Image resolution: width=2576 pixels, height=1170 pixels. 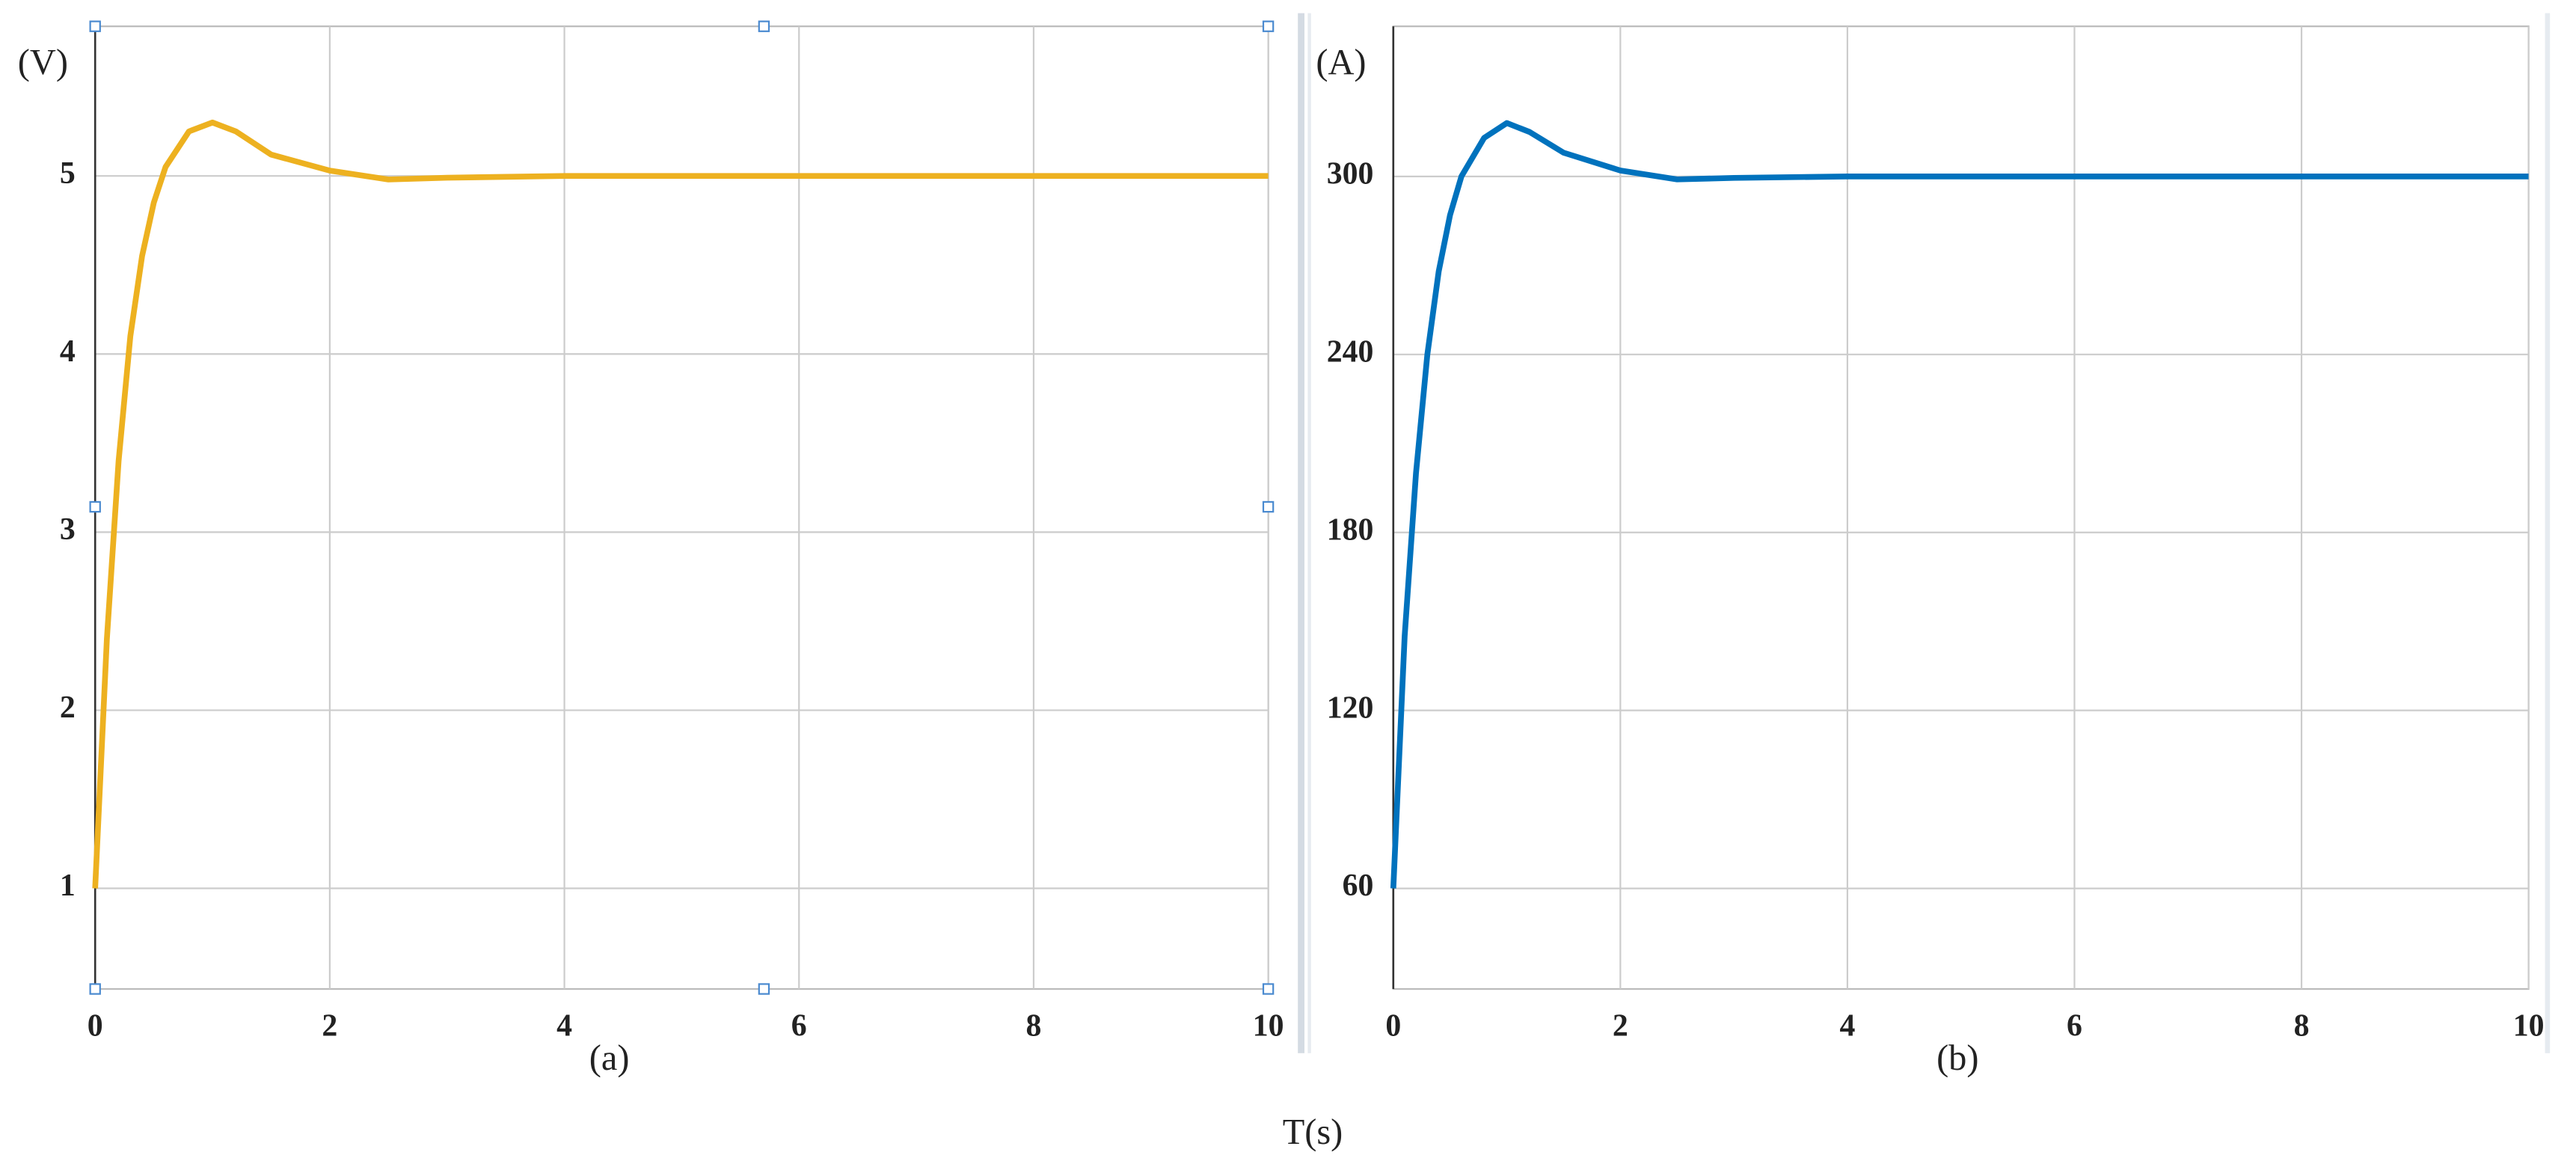 What do you see at coordinates (68, 351) in the screenshot?
I see `y-tick-label: 4` at bounding box center [68, 351].